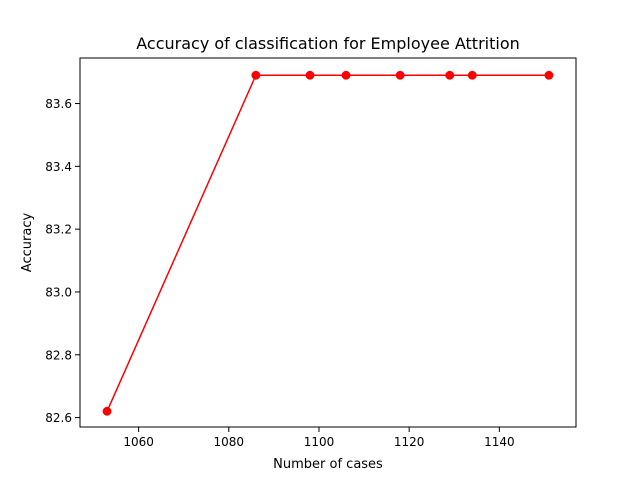 This screenshot has width=640, height=484. I want to click on x-tick-label: 1120, so click(409, 442).